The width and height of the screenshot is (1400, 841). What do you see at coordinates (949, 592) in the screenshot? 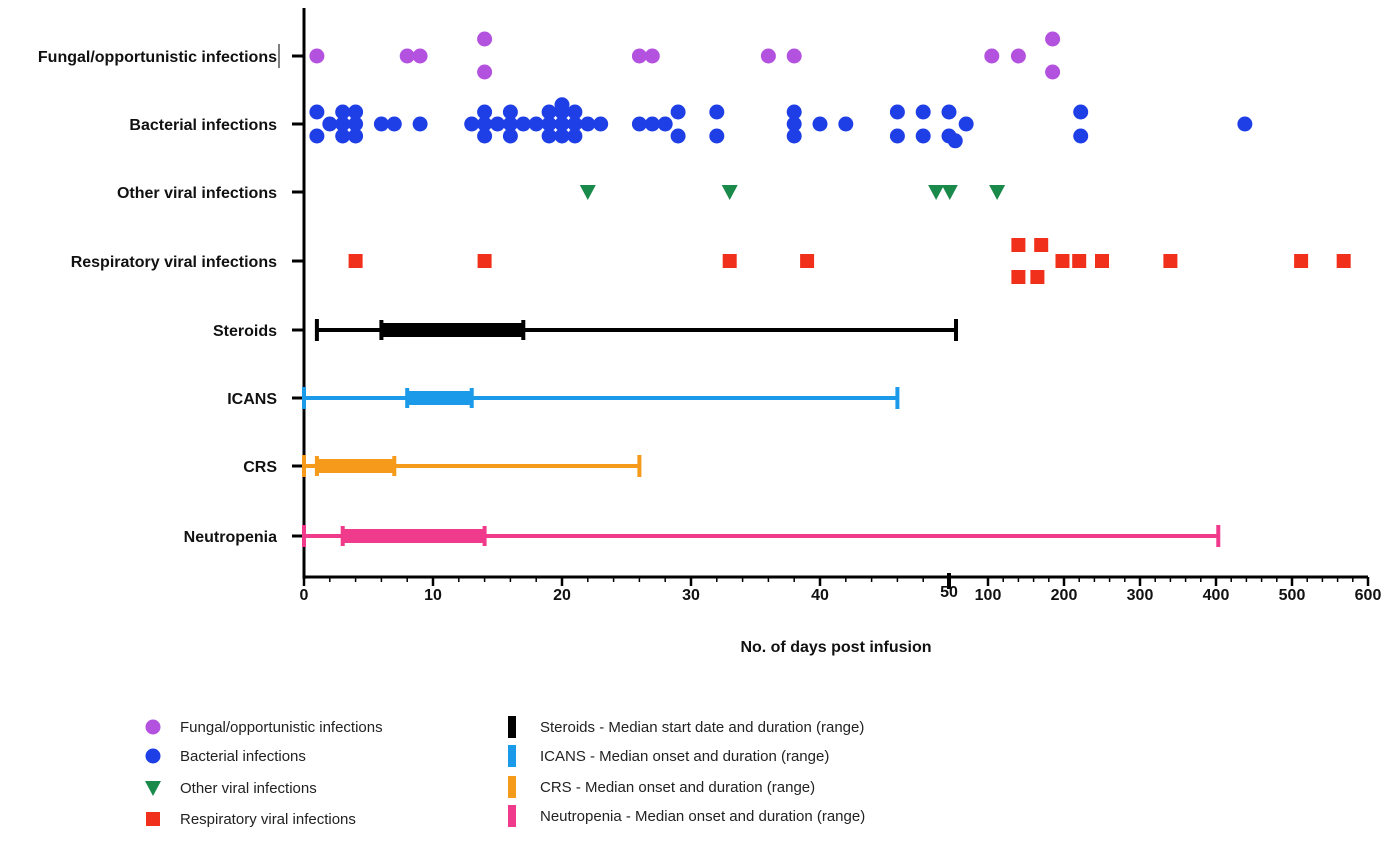
I see `x-tick-label: 50` at bounding box center [949, 592].